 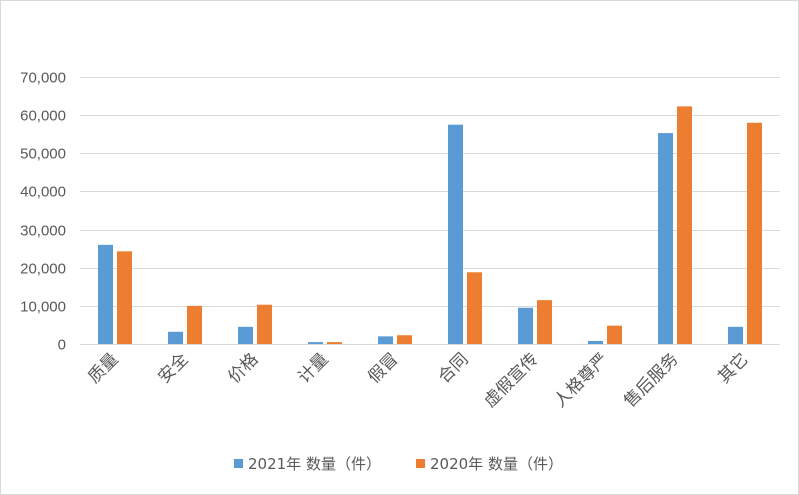 I want to click on x-tick-label: 其它, so click(x=733, y=368).